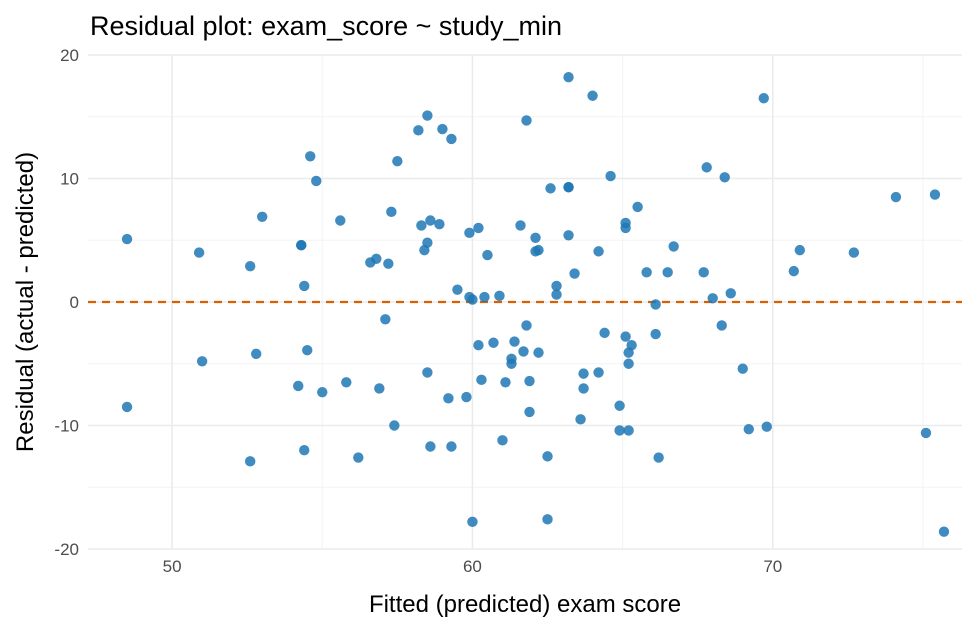 The image size is (975, 630). What do you see at coordinates (66, 426) in the screenshot?
I see `y-tick-label: -10` at bounding box center [66, 426].